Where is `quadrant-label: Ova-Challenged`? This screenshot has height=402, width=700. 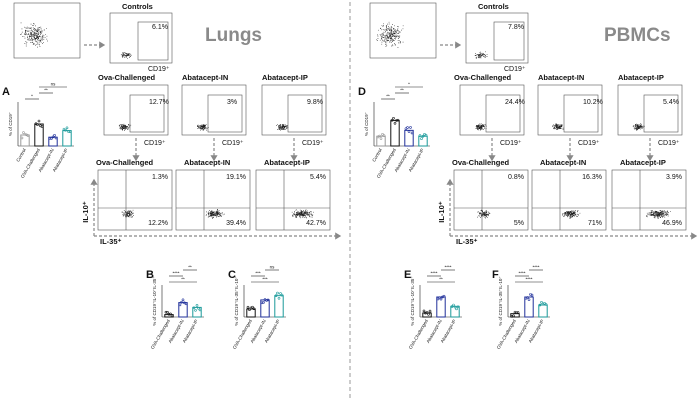 quadrant-label: Ova-Challenged is located at coordinates (481, 162).